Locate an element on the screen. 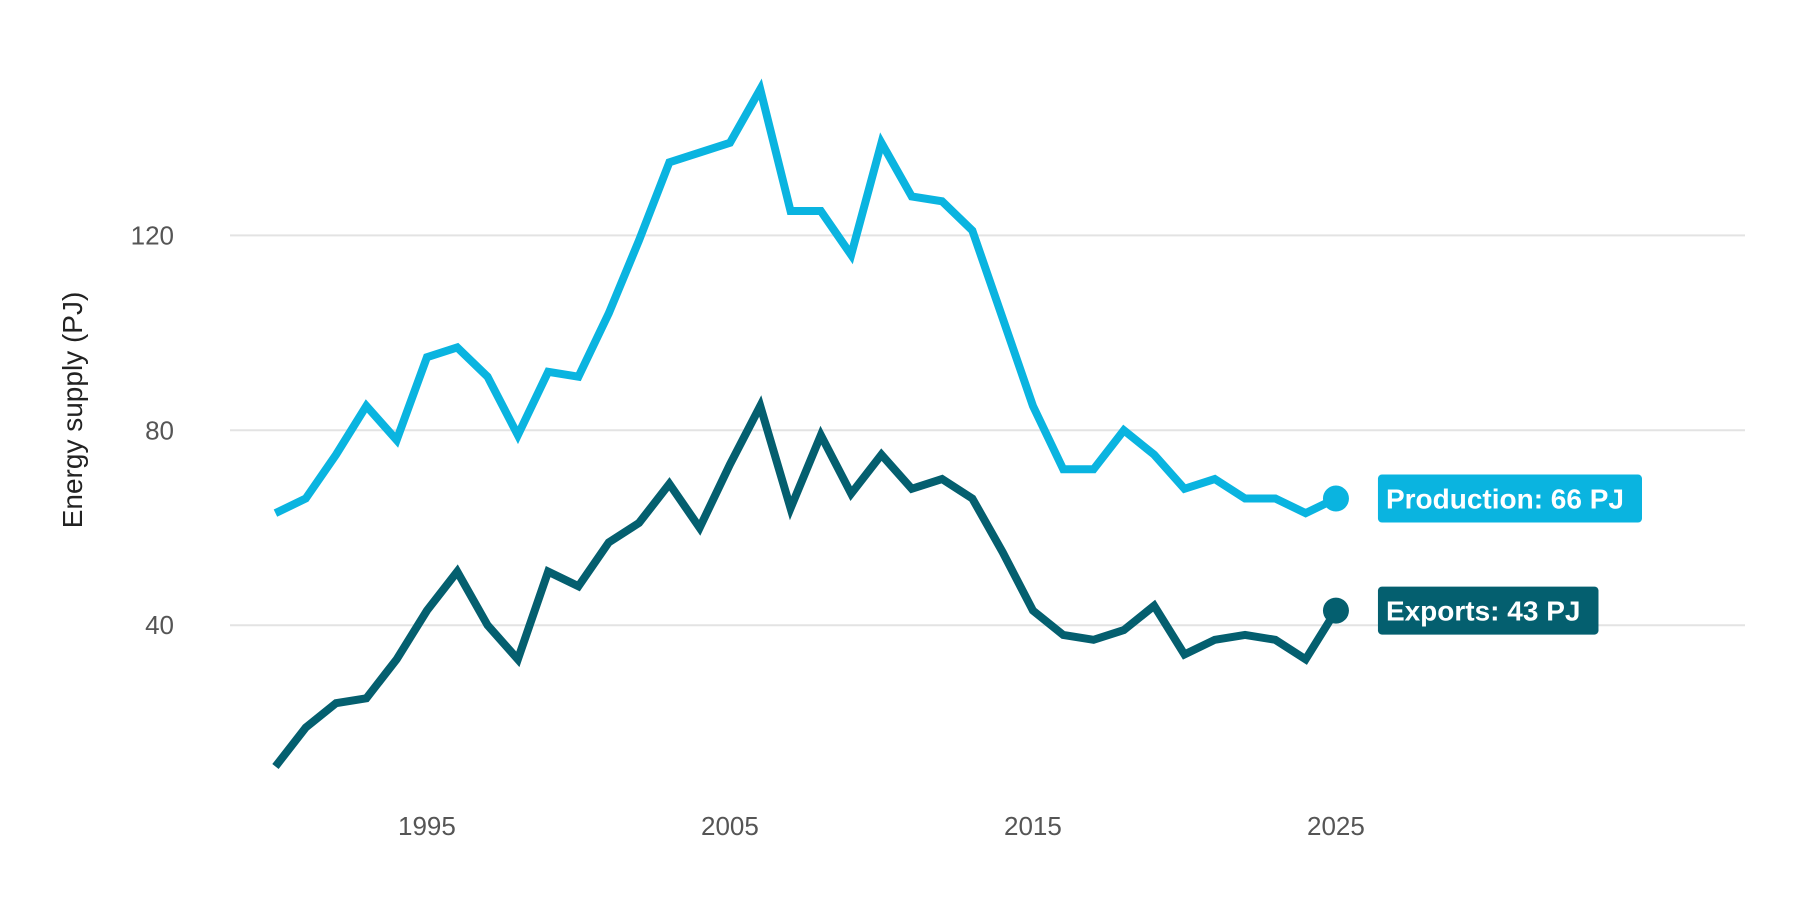 The image size is (1800, 900). y-tick-label: 40 is located at coordinates (159, 625).